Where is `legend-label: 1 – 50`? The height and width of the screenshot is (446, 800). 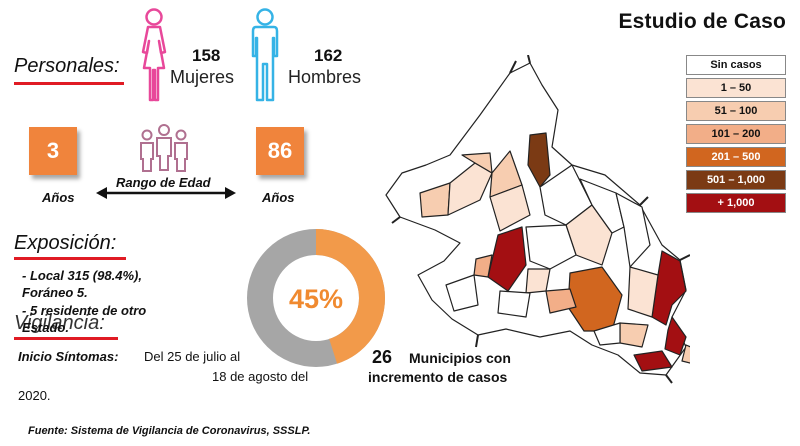 legend-label: 1 – 50 is located at coordinates (736, 88).